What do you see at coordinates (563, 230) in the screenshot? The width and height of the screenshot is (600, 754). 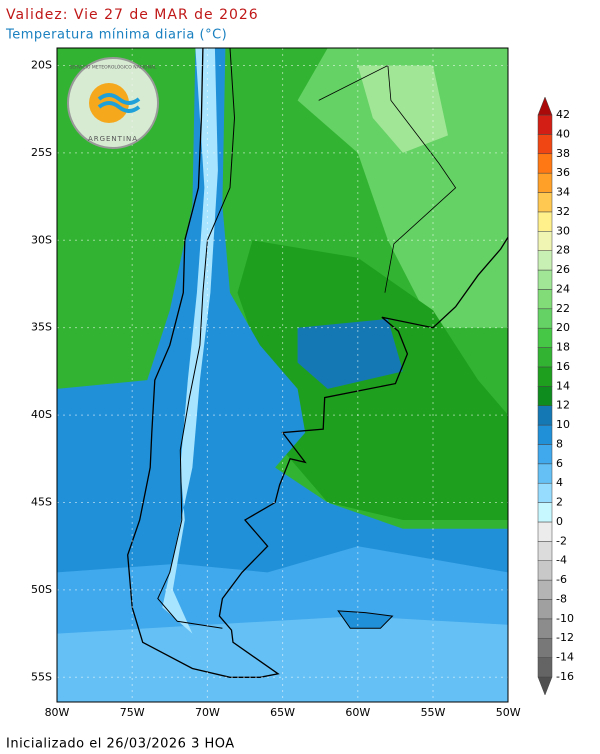 I see `colorbar-label: 30` at bounding box center [563, 230].